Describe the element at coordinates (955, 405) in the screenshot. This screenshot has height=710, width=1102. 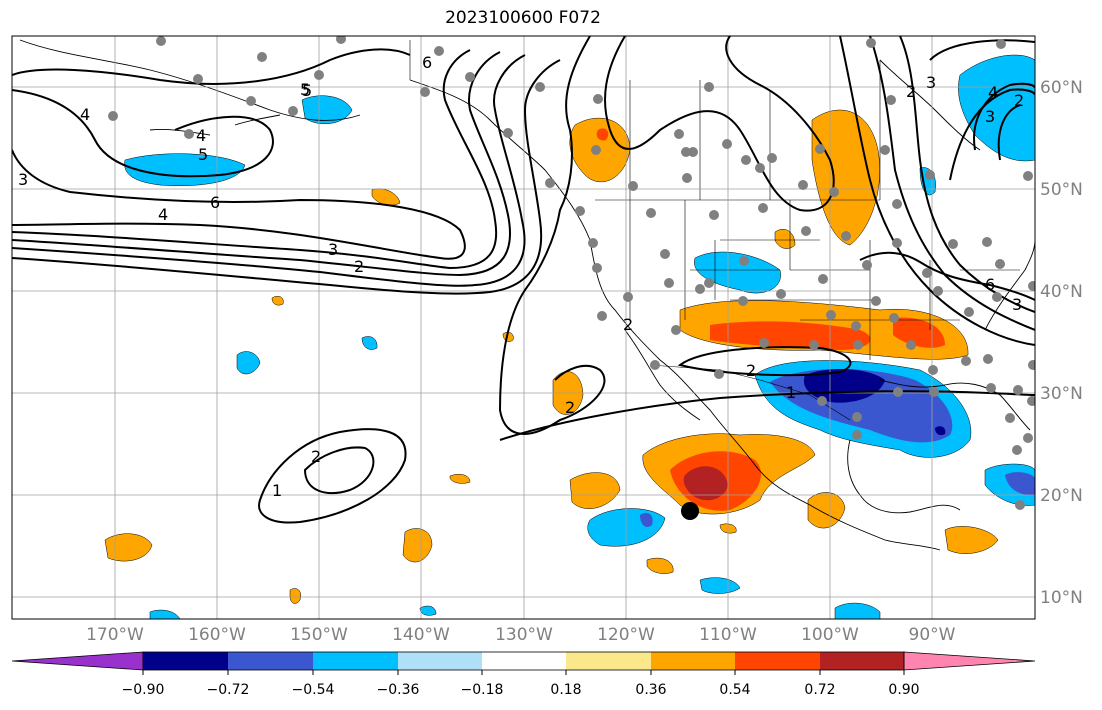
I see `coastline-gulf` at that location.